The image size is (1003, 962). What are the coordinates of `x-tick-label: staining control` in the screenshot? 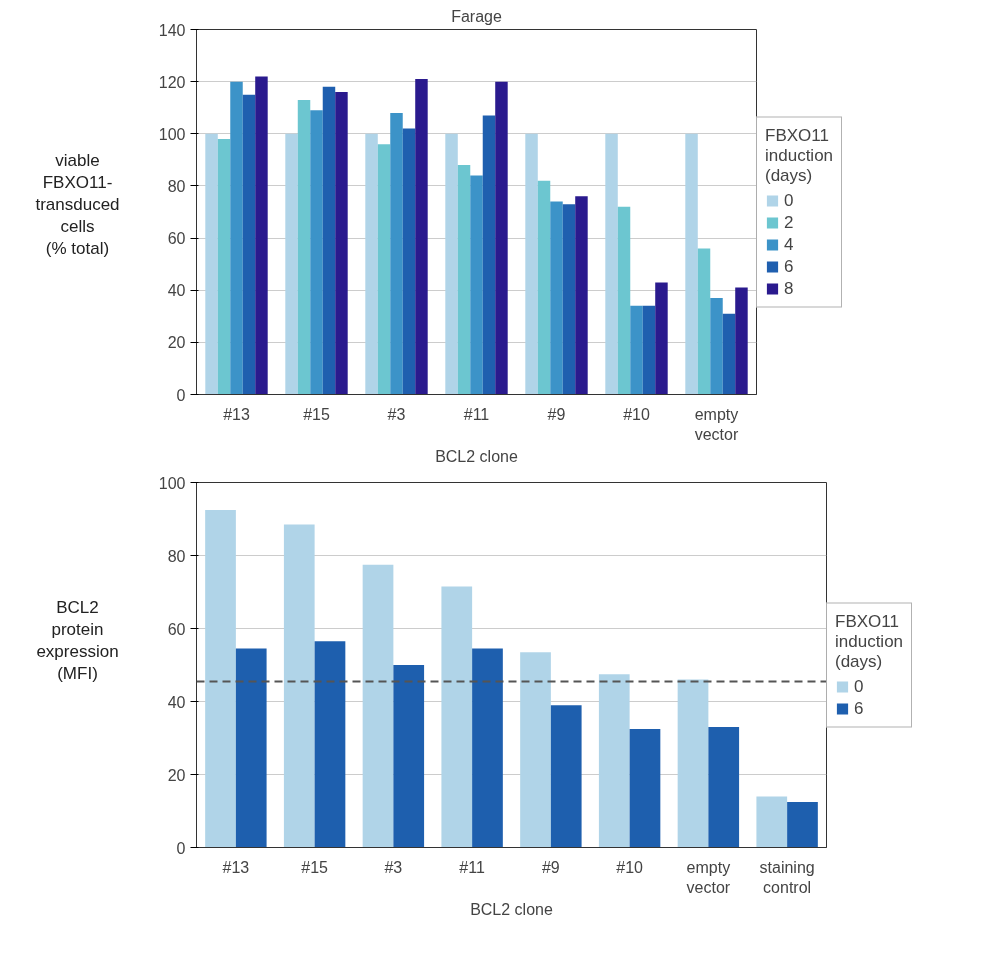 It's located at (787, 877).